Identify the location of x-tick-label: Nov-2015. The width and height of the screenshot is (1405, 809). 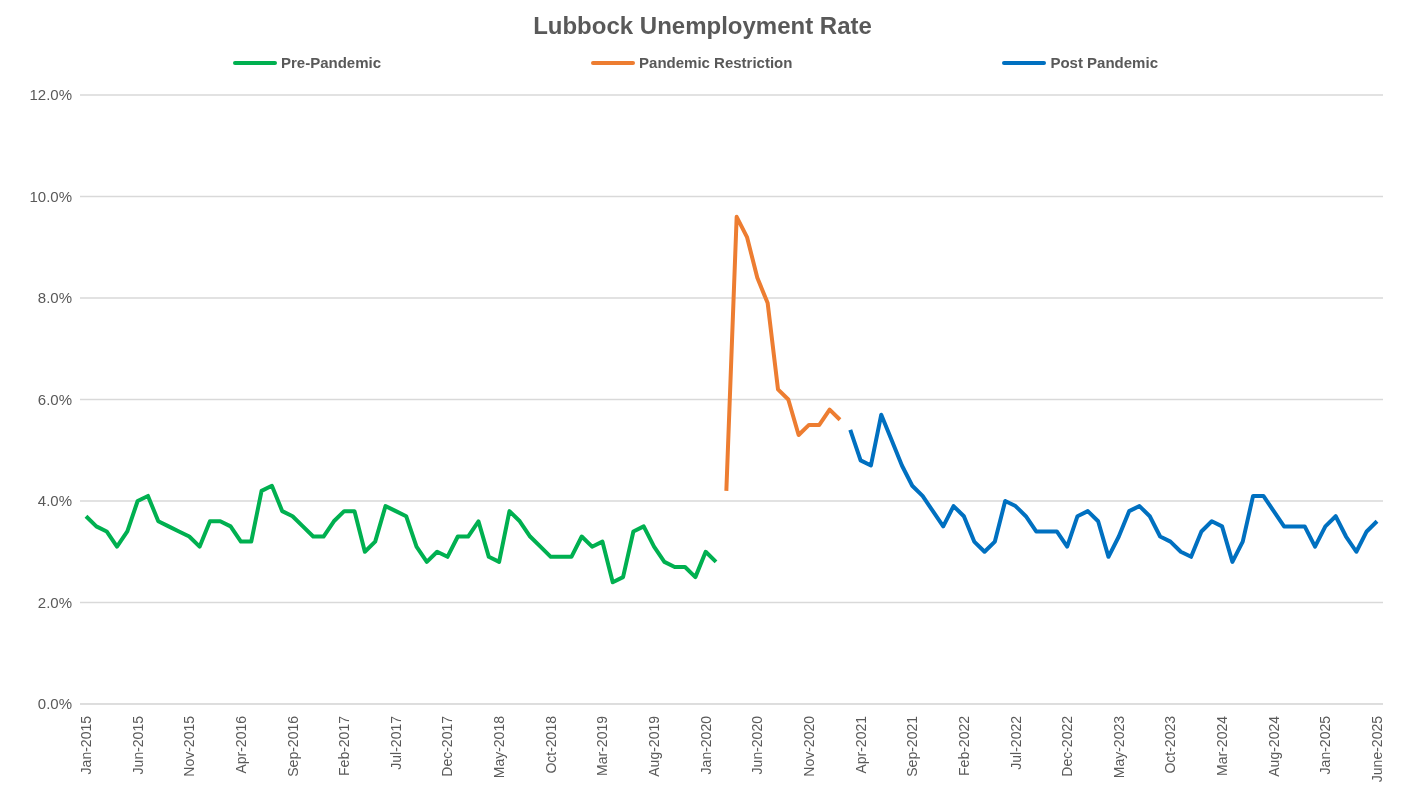
(189, 746).